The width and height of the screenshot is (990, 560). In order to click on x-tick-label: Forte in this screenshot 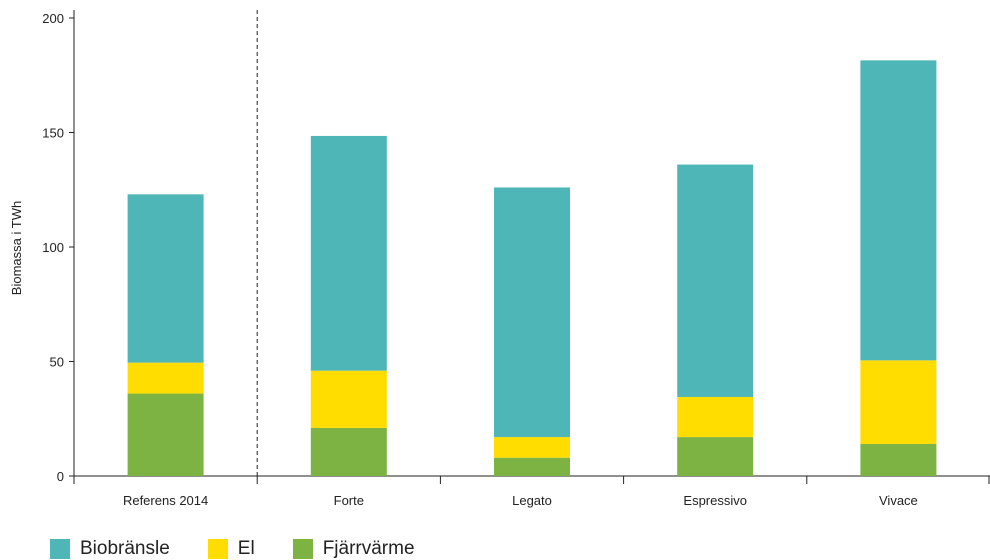, I will do `click(349, 500)`.